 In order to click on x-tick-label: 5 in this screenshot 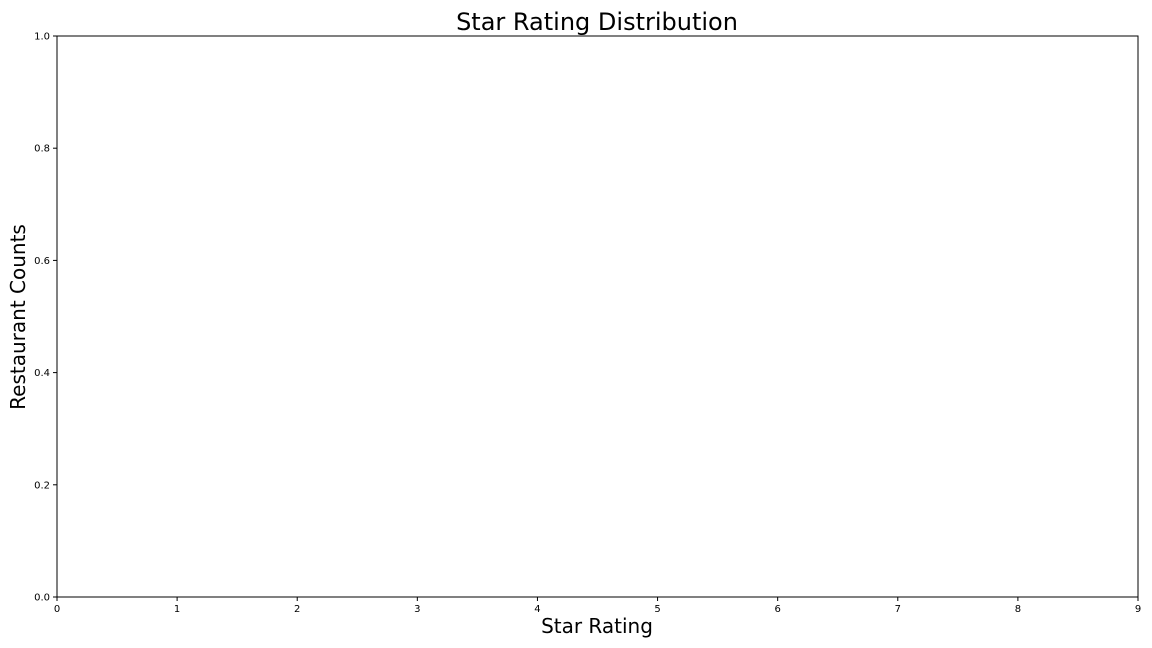, I will do `click(657, 609)`.